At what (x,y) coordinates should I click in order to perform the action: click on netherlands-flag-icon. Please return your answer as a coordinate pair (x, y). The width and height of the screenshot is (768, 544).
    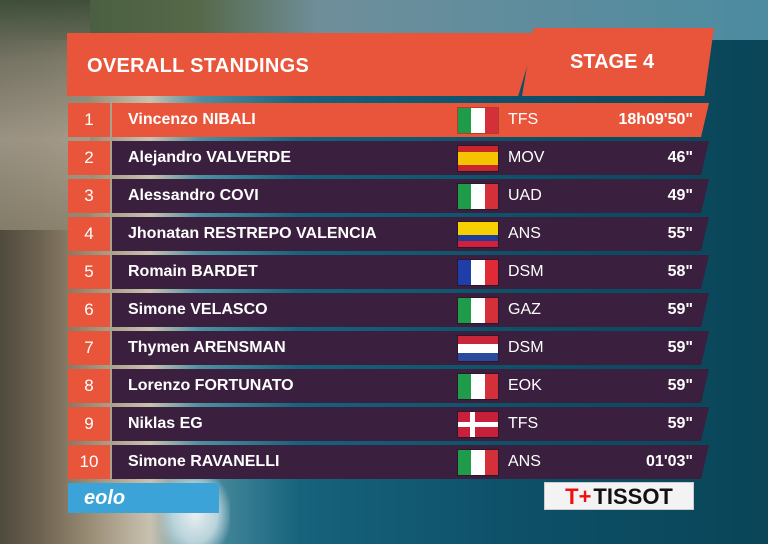
    Looking at the image, I should click on (478, 348).